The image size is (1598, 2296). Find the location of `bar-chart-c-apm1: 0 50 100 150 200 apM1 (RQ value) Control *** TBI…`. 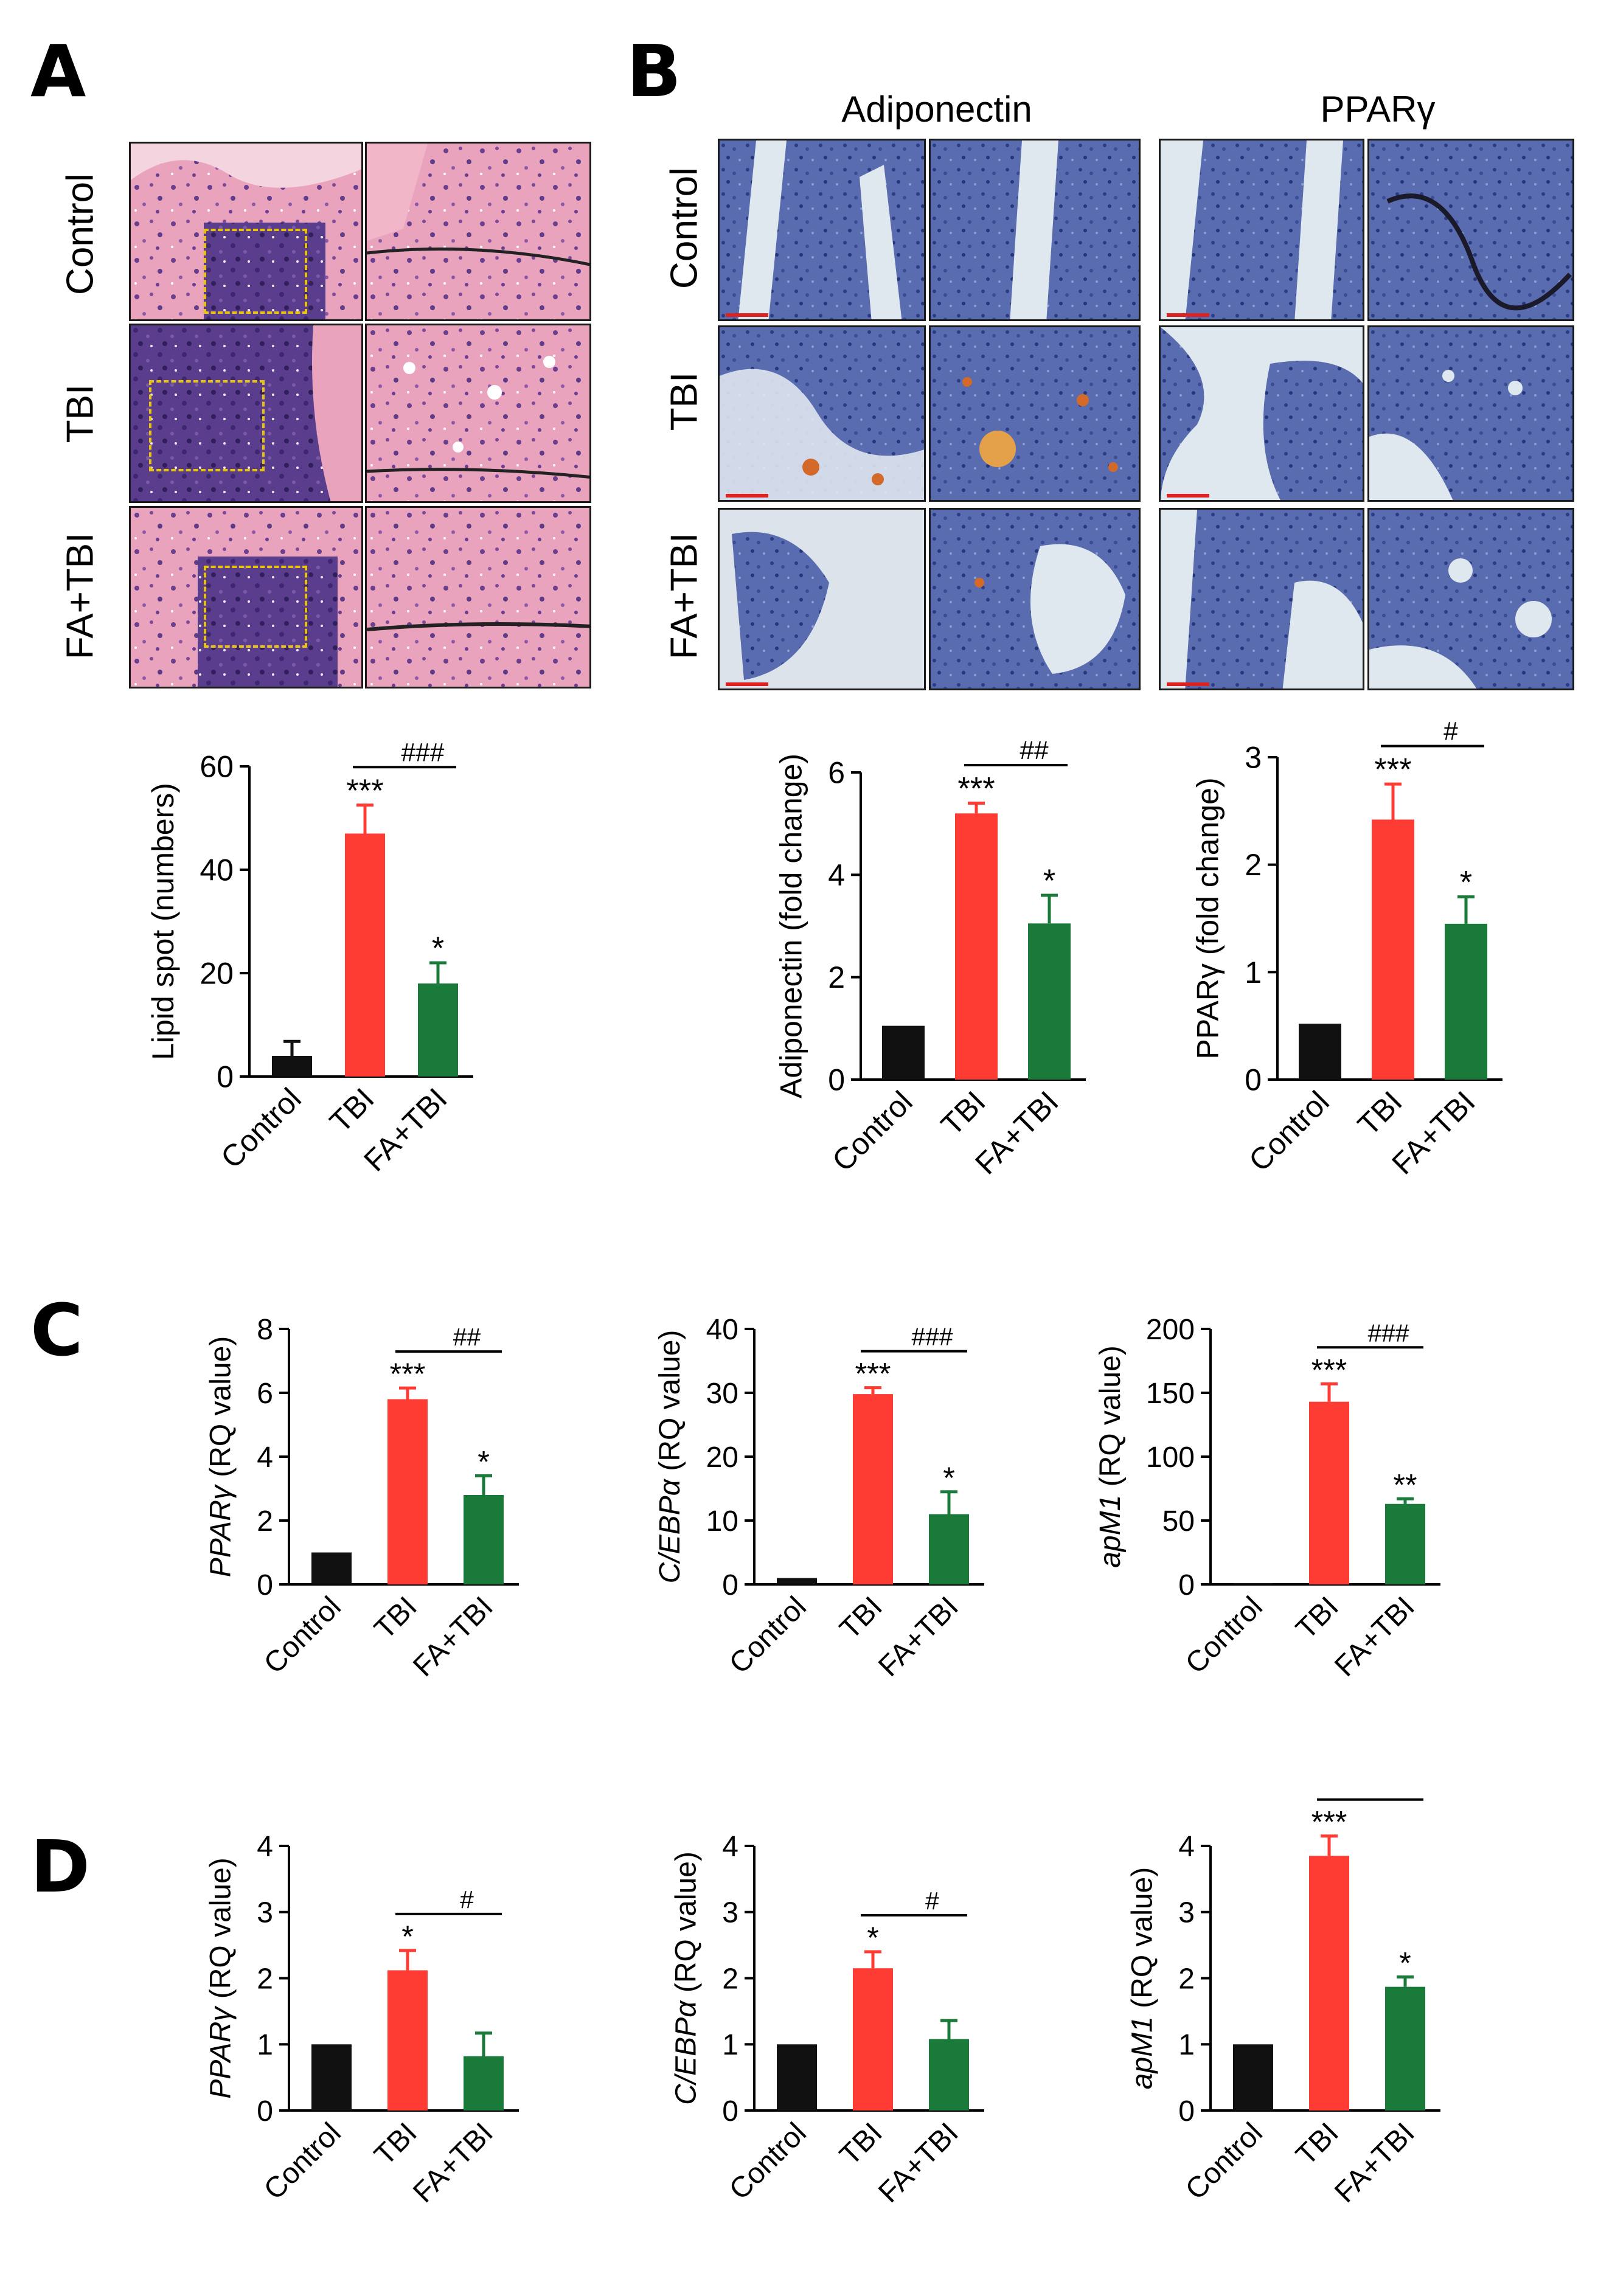

bar-chart-c-apm1: 0 50 100 150 200 apM1 (RQ value) Control *** TBI… is located at coordinates (1267, 1498).